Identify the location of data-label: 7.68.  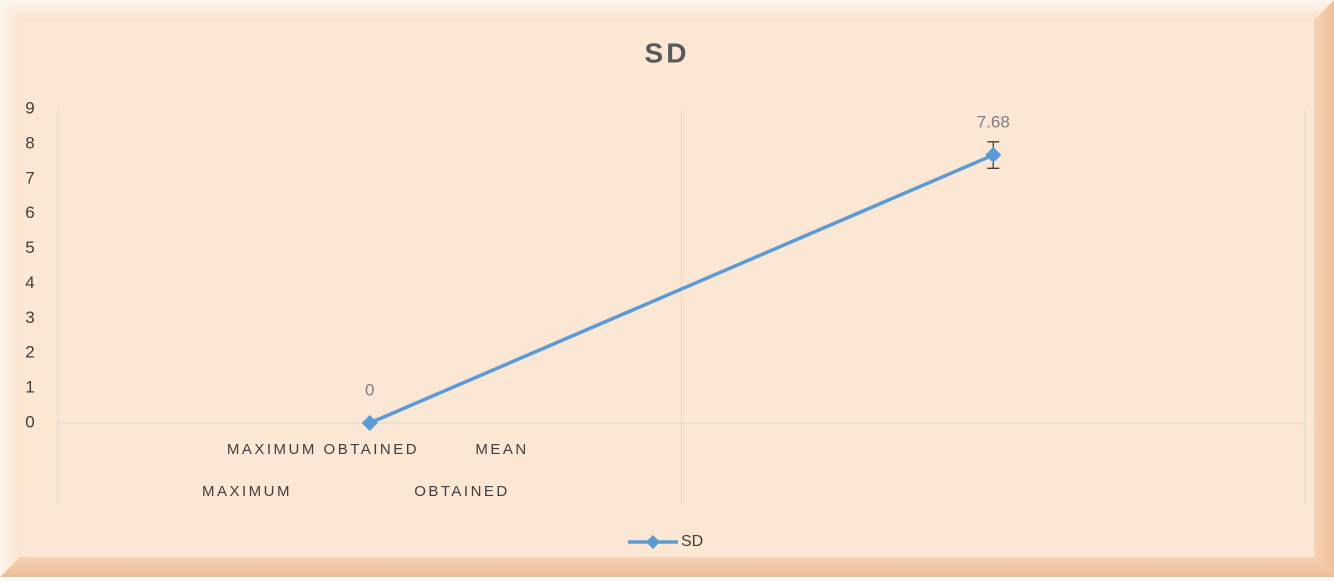
(993, 122).